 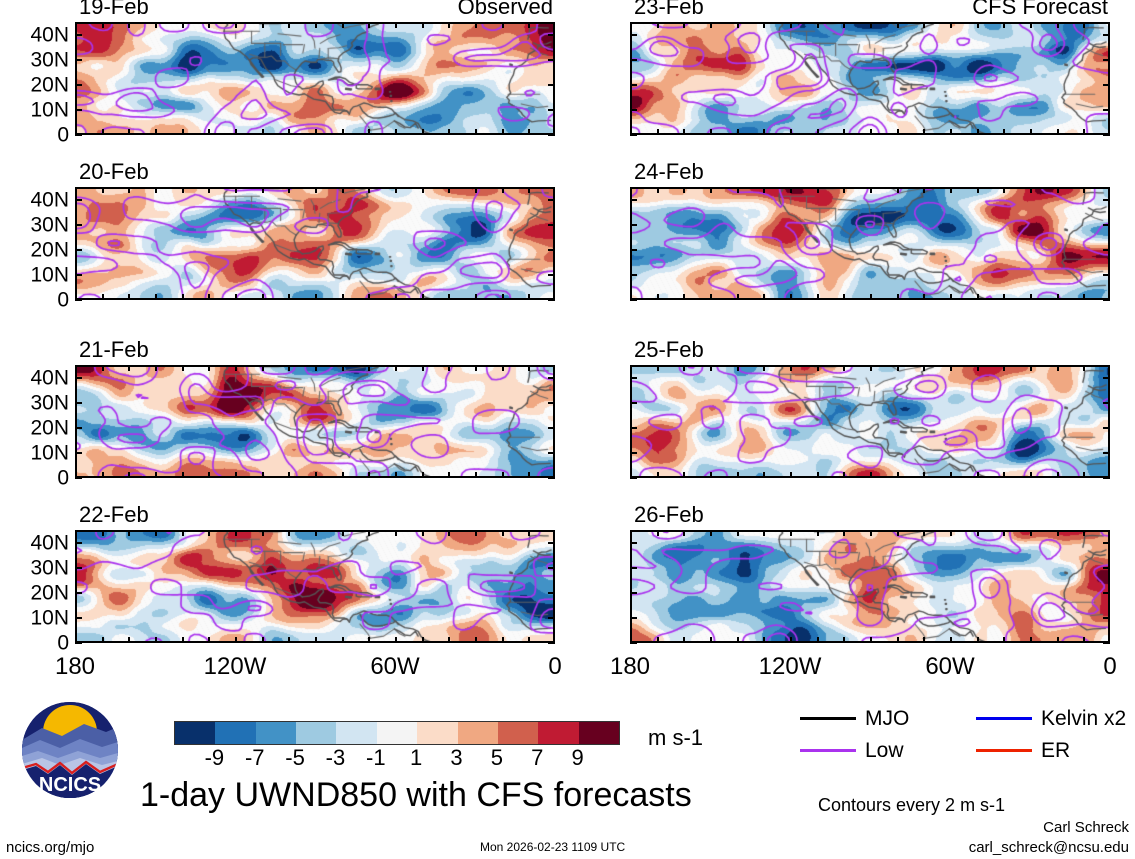 What do you see at coordinates (497, 757) in the screenshot?
I see `colorbar-tick-label: 5` at bounding box center [497, 757].